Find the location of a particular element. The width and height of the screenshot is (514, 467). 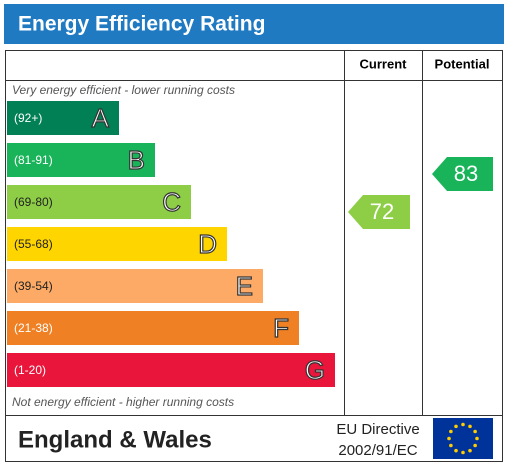

current-header: Current is located at coordinates (384, 63).